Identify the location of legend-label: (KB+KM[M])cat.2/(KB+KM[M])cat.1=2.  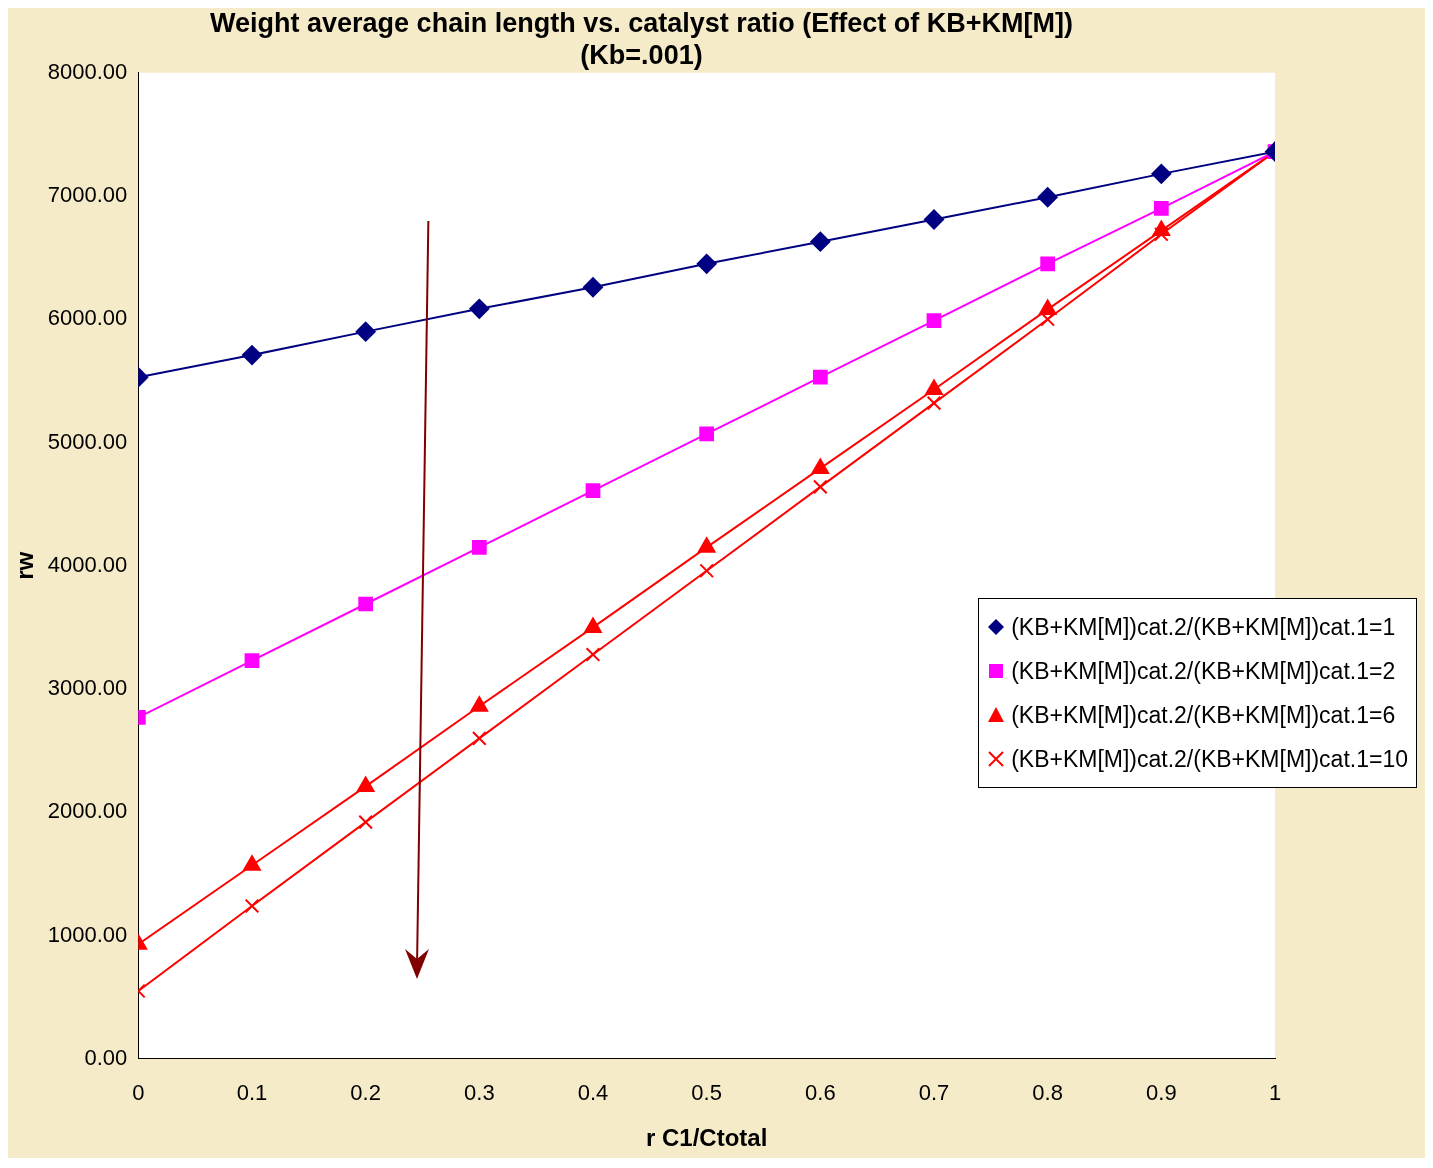
(1203, 671).